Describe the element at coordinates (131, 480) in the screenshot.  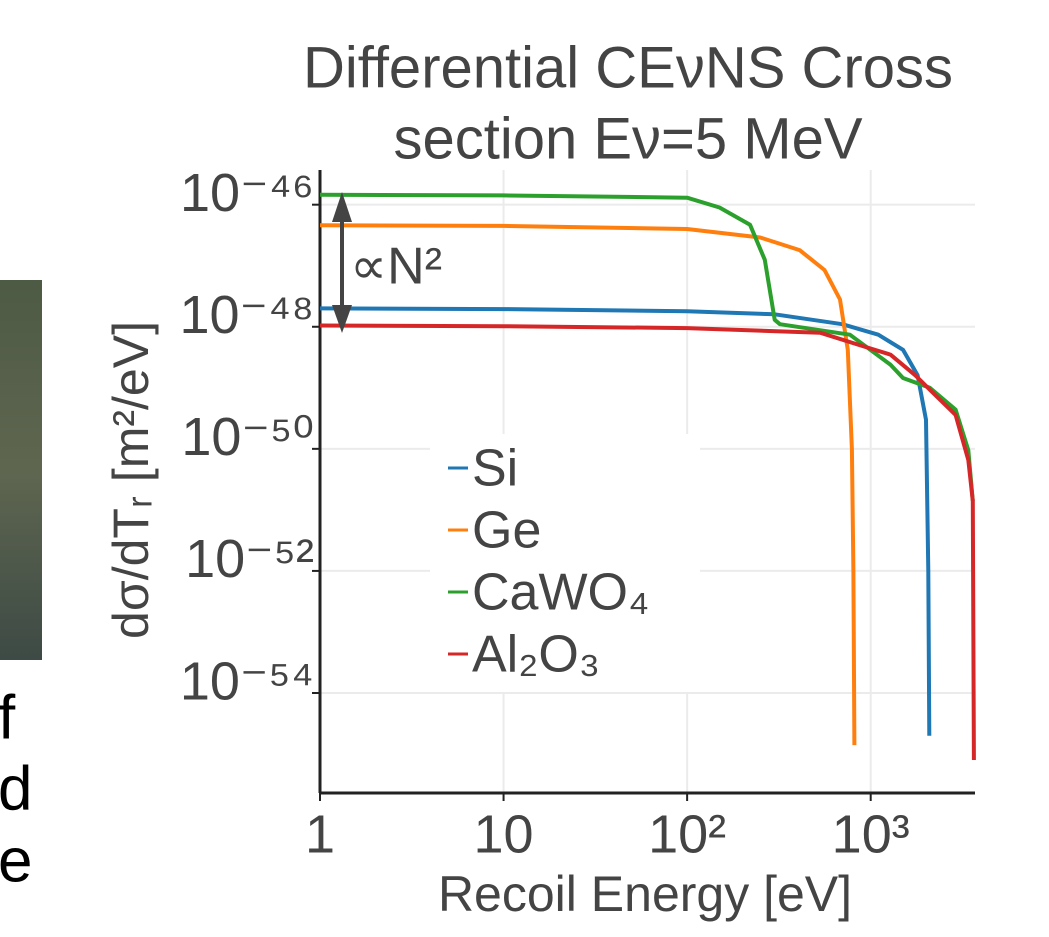
I see `y-axis-label: dσ/dTᵣ [m²/eV]` at that location.